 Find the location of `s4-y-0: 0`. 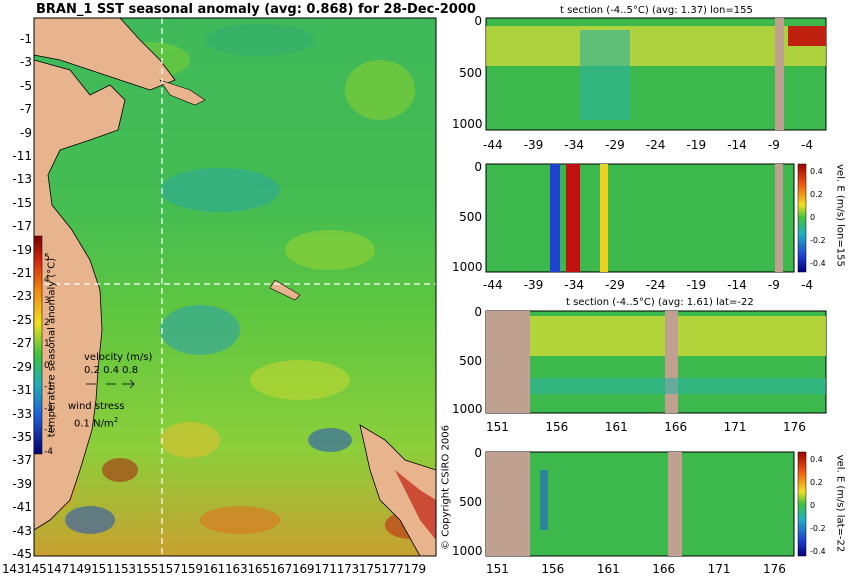

s4-y-0: 0 is located at coordinates (478, 453).